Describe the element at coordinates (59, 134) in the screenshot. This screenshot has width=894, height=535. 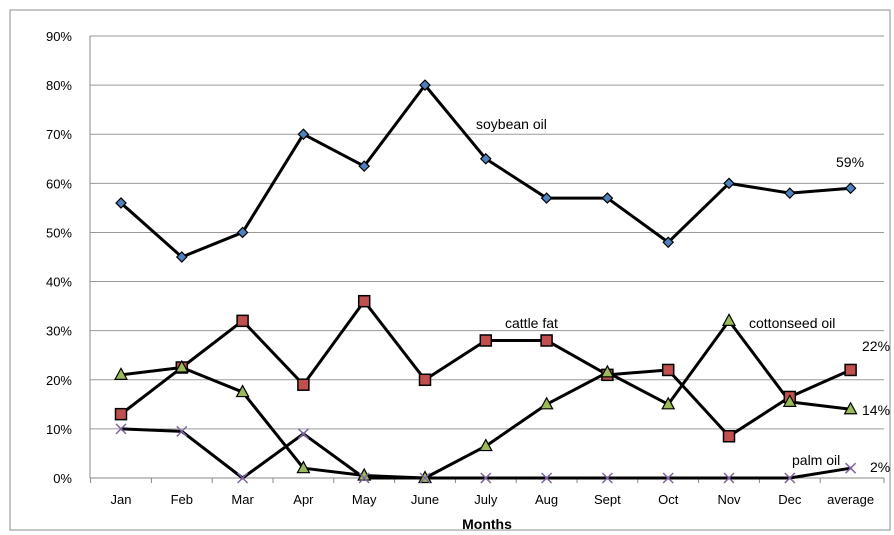
I see `y-tick-label: 70%` at that location.